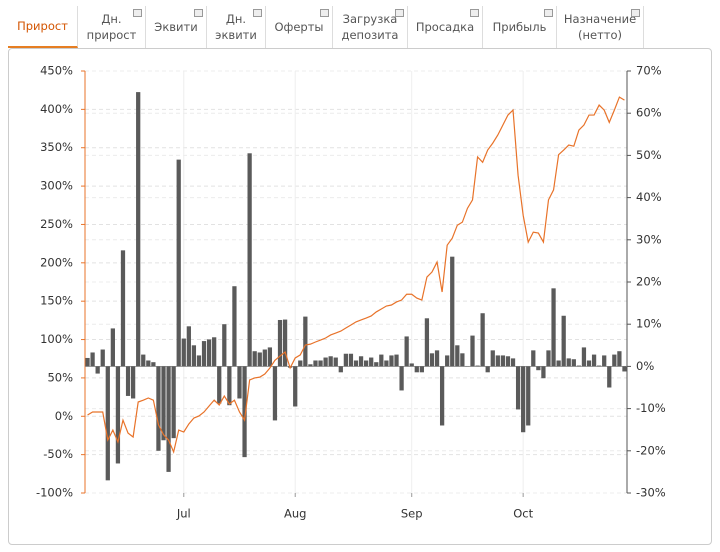  What do you see at coordinates (523, 514) in the screenshot?
I see `x-tick-label: Oct` at bounding box center [523, 514].